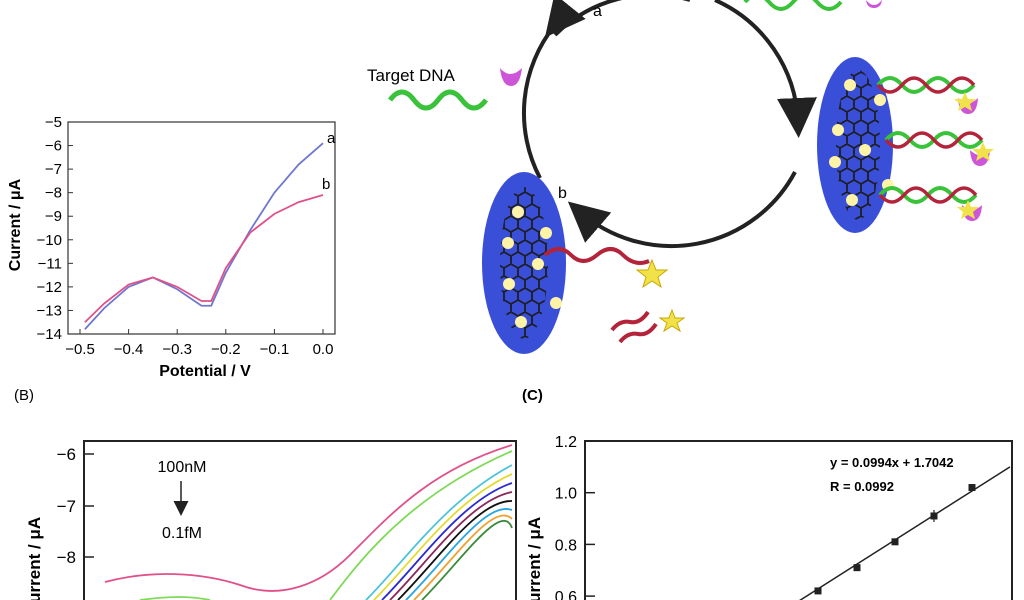  What do you see at coordinates (66, 454) in the screenshot?
I see `chart-b-y-tick-label: −6` at bounding box center [66, 454].